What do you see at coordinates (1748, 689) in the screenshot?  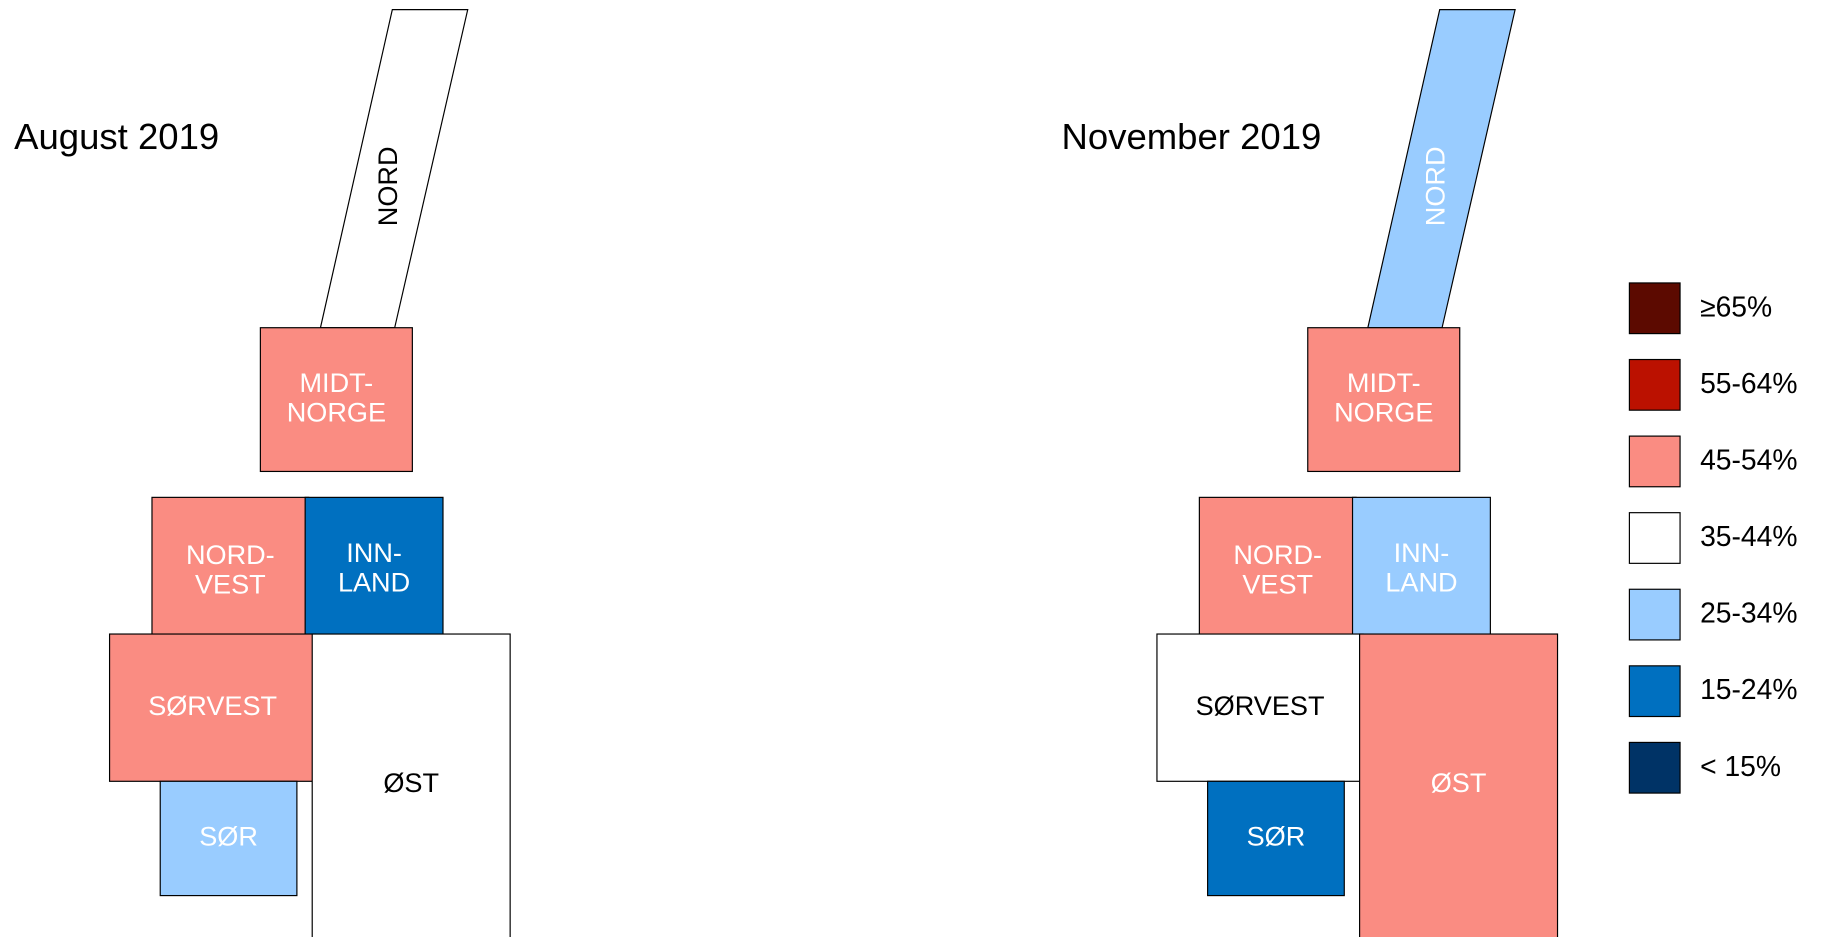 I see `legend-label: 15-24%` at bounding box center [1748, 689].